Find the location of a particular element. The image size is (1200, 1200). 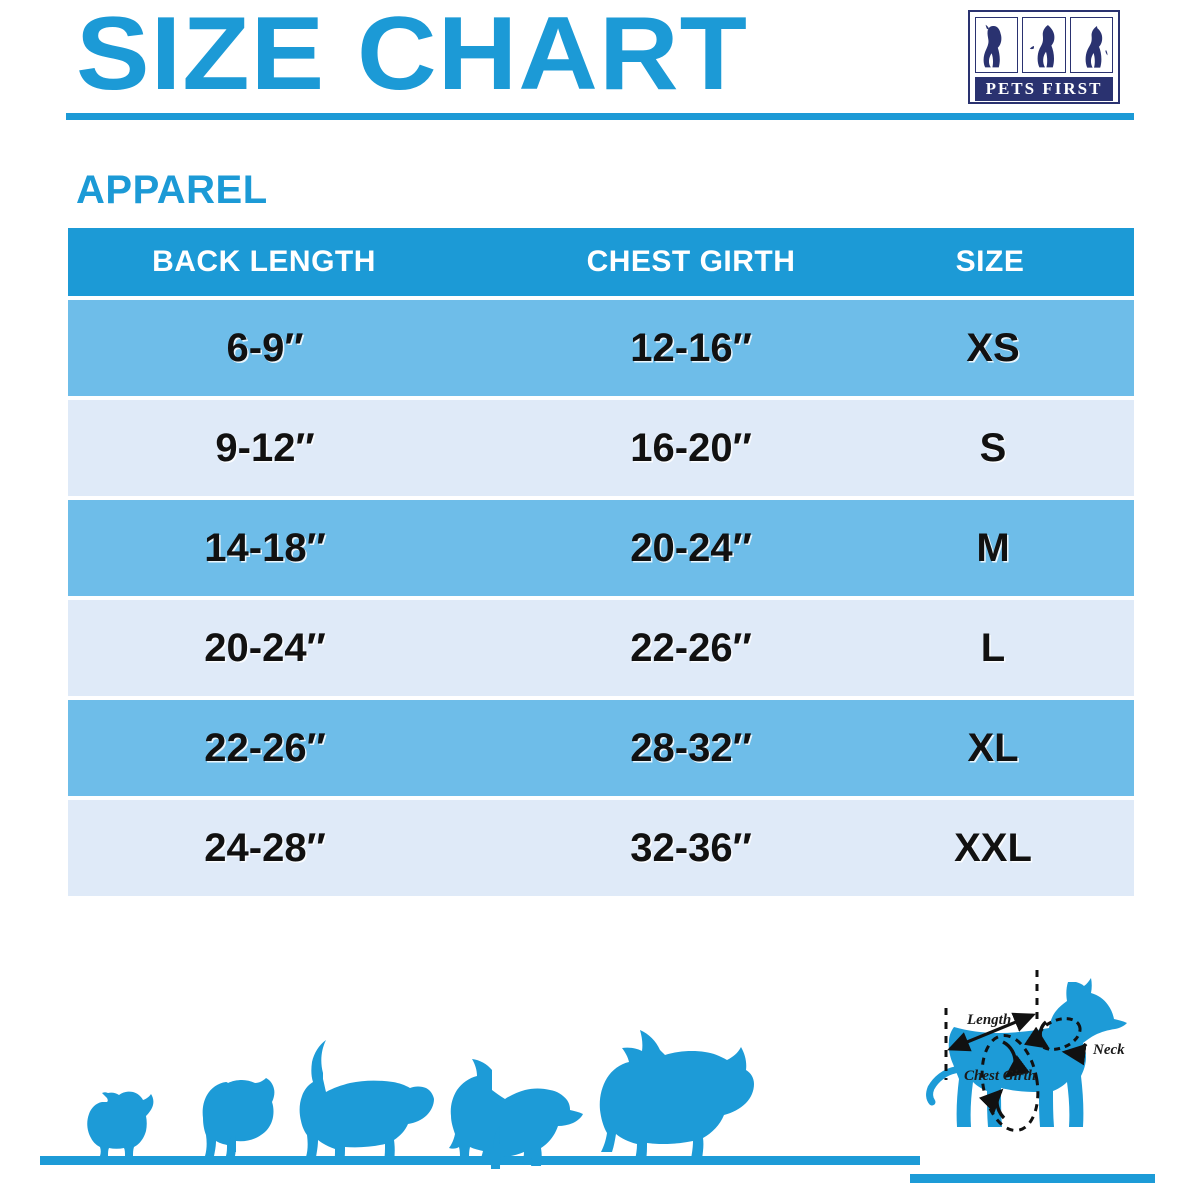

cell-size: L is located at coordinates (993, 647).